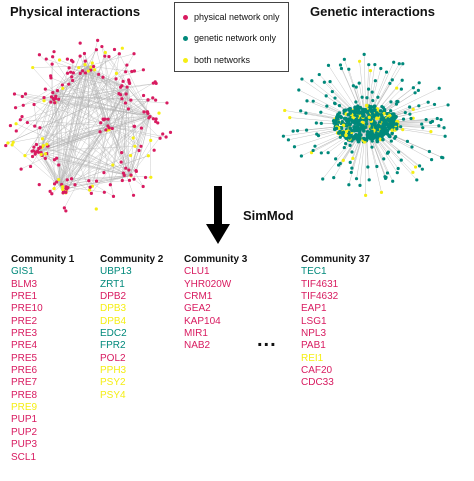 The height and width of the screenshot is (481, 474). I want to click on gene-name: FPR2, so click(113, 346).